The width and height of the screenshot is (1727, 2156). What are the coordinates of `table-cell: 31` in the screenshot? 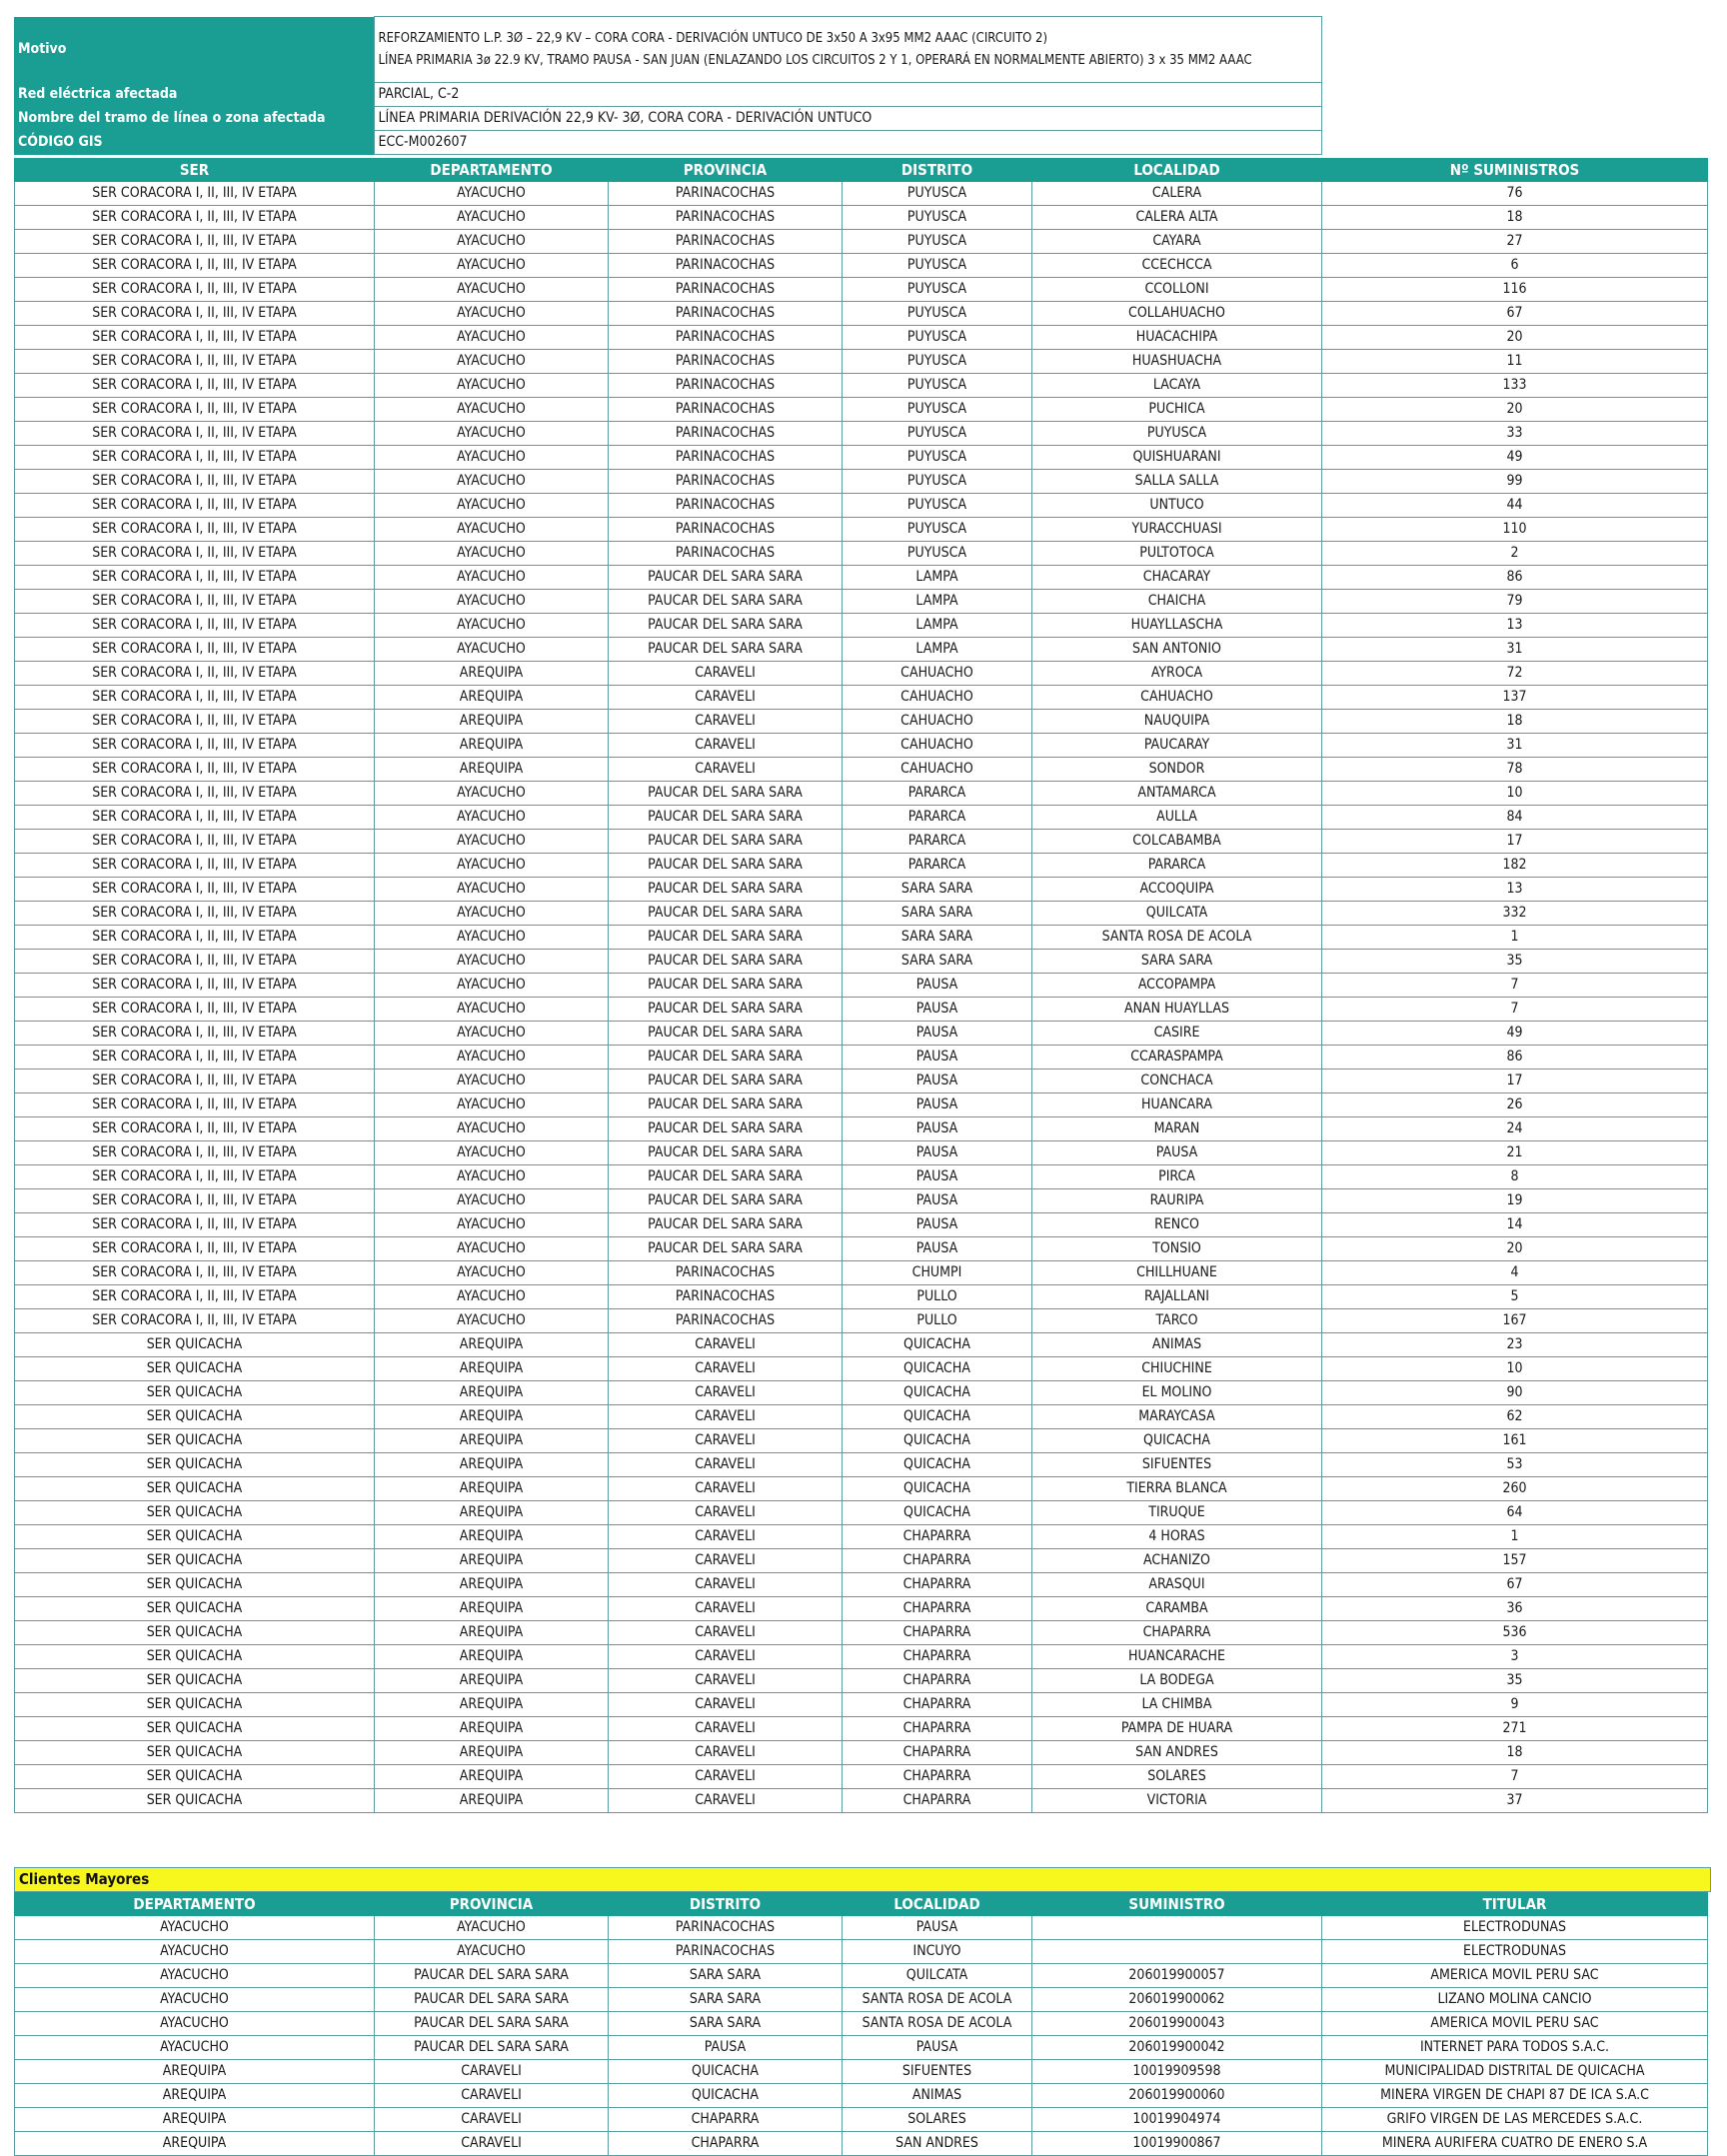 It's located at (1514, 649).